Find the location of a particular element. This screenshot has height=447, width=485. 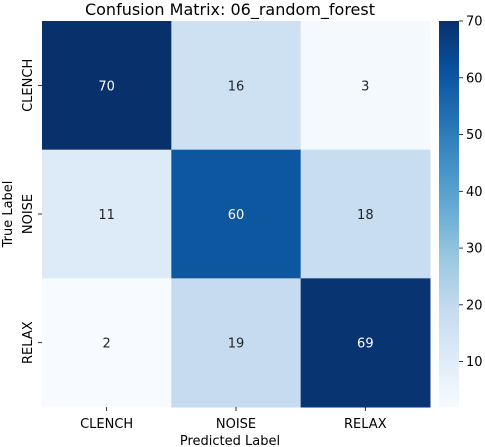

heatmap-cell-r0-c1 is located at coordinates (236, 86).